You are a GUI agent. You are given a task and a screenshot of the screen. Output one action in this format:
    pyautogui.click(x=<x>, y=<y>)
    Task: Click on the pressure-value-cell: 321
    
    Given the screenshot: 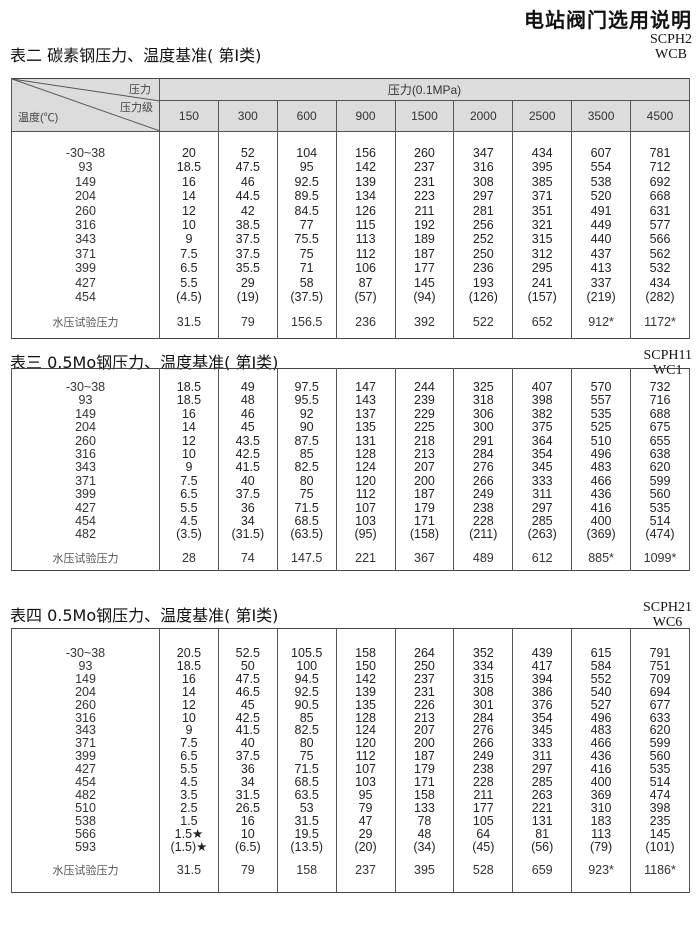 What is the action you would take?
    pyautogui.click(x=542, y=225)
    